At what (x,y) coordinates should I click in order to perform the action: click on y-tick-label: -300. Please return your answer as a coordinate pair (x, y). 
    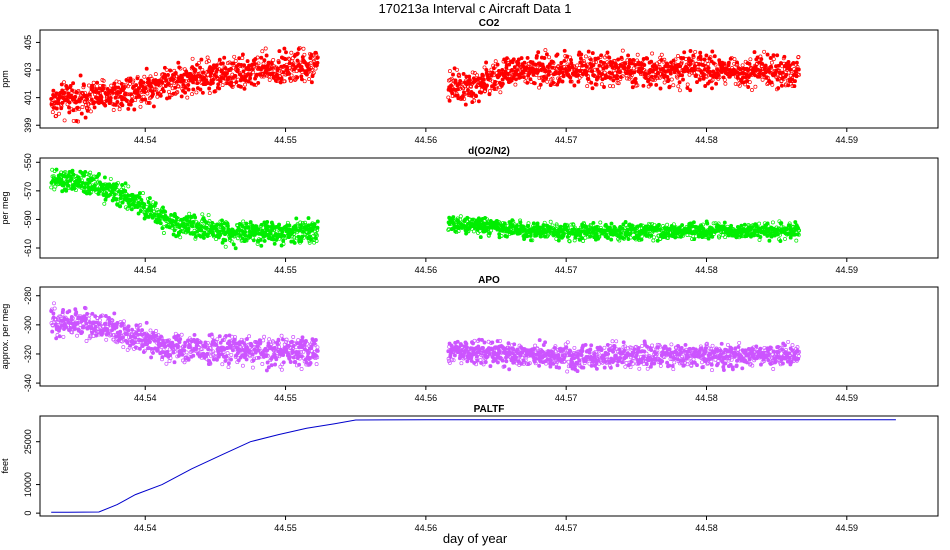
    Looking at the image, I should click on (28, 325).